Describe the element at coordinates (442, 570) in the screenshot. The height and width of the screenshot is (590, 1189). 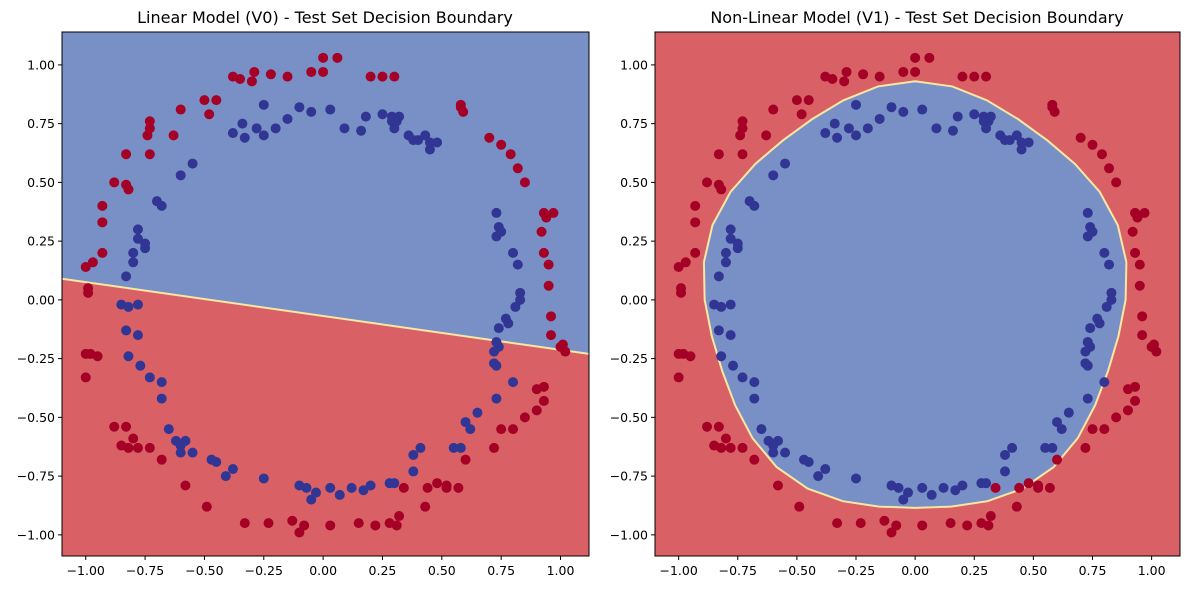
I see `x-tick-label: 0.50` at that location.